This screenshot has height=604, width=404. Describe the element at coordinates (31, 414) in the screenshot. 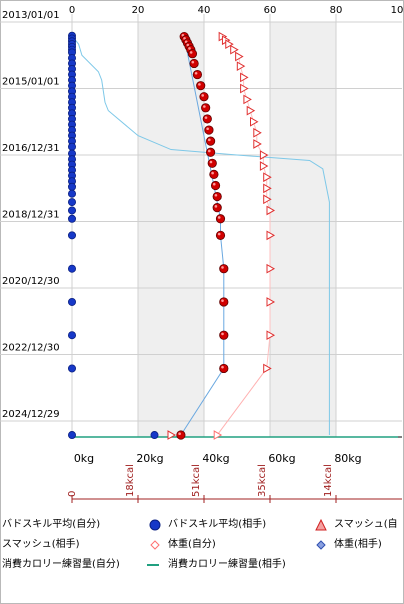

I see `y-tick-label: 2024/12/29` at that location.